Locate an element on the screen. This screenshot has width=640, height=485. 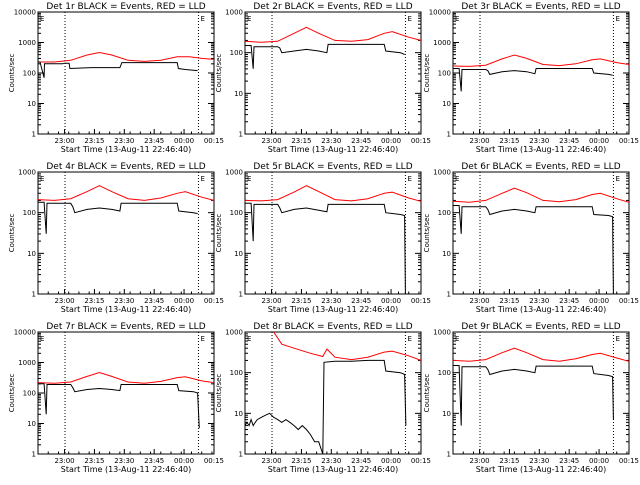
panel-title: Det 4r BLACK = Events, RED = LLD is located at coordinates (125, 167).